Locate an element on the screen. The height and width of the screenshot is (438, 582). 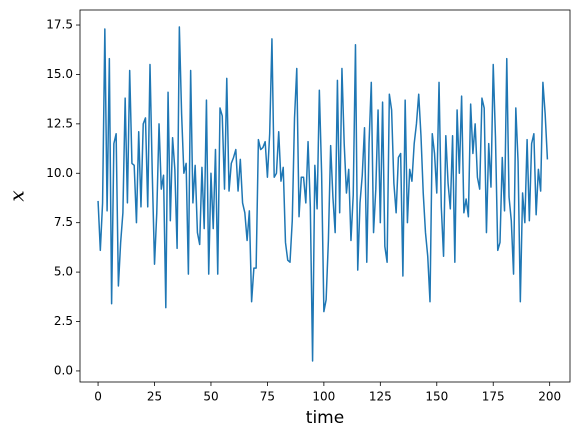
x-tick-label: 100 is located at coordinates (323, 397).